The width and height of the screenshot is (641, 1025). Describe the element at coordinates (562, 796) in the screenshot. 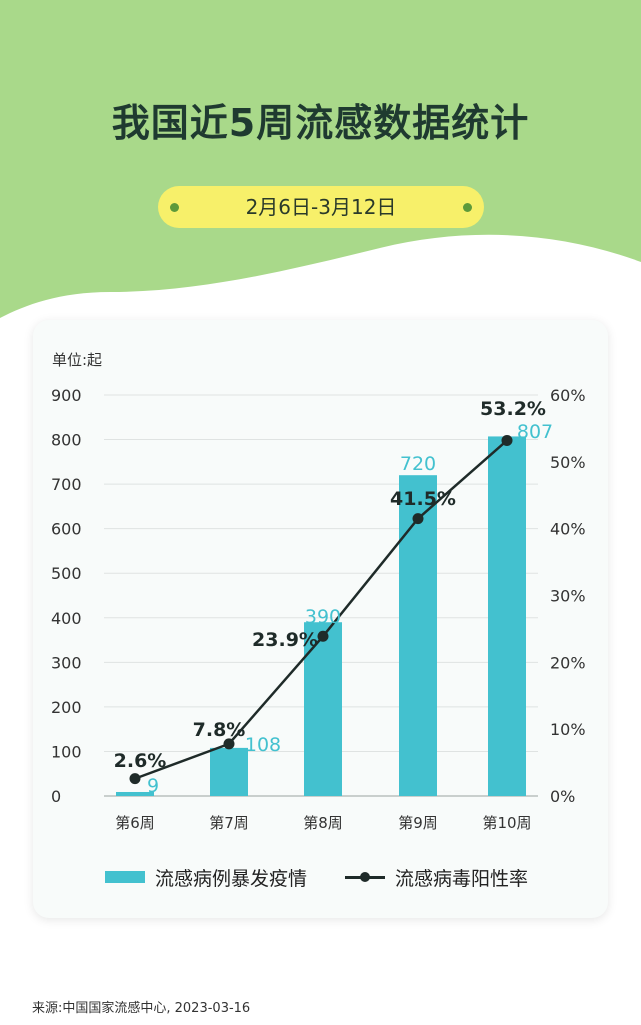

I see `y2-tick-label: 0%` at that location.